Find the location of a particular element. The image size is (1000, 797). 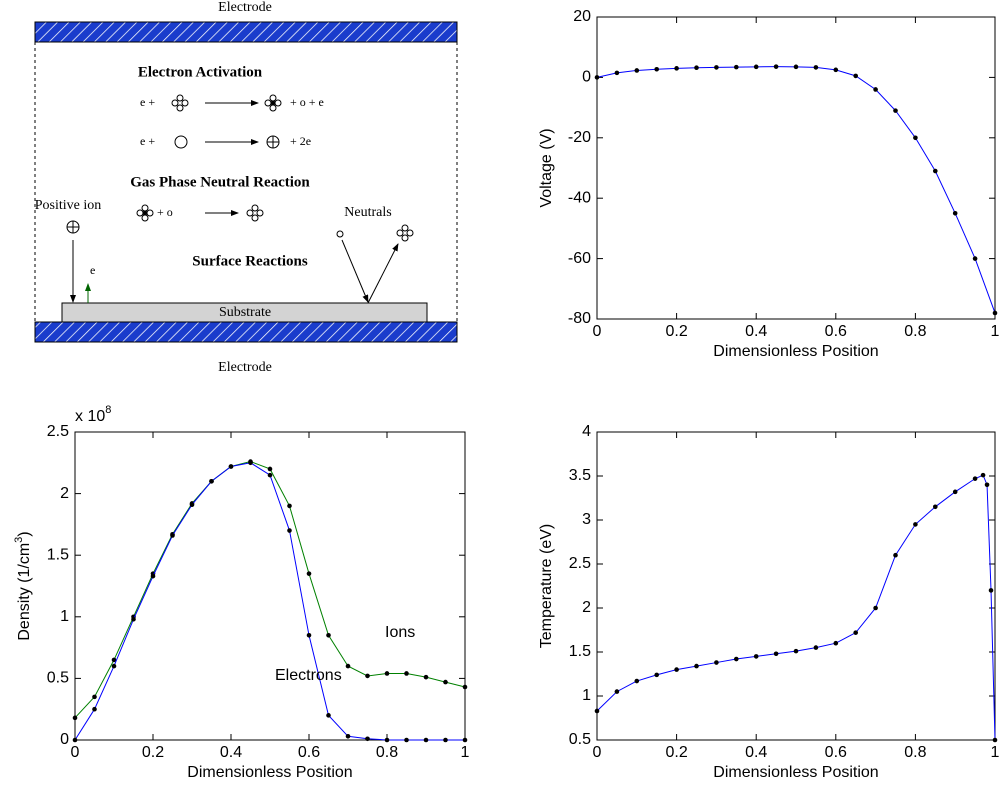

y-tick-label: 3.5 is located at coordinates (580, 475).